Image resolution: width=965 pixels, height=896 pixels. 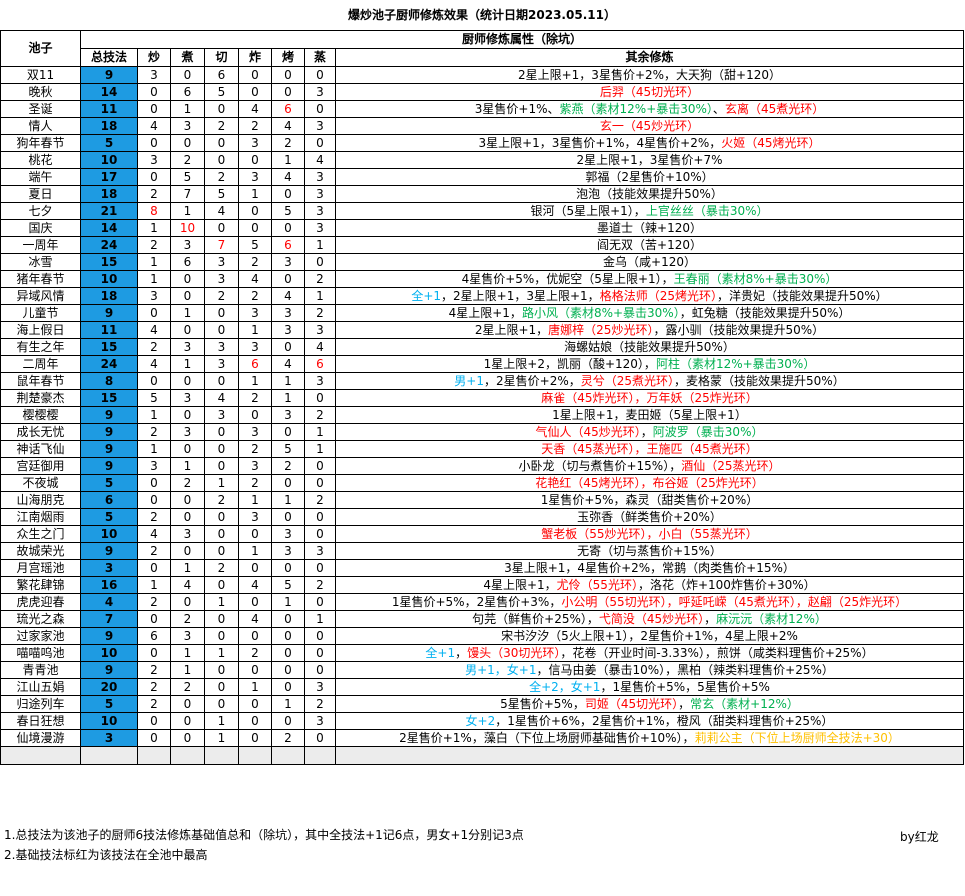 I want to click on other-cultivation: 1星售价+5%，森灵（甜类售价+20%）, so click(x=649, y=500).